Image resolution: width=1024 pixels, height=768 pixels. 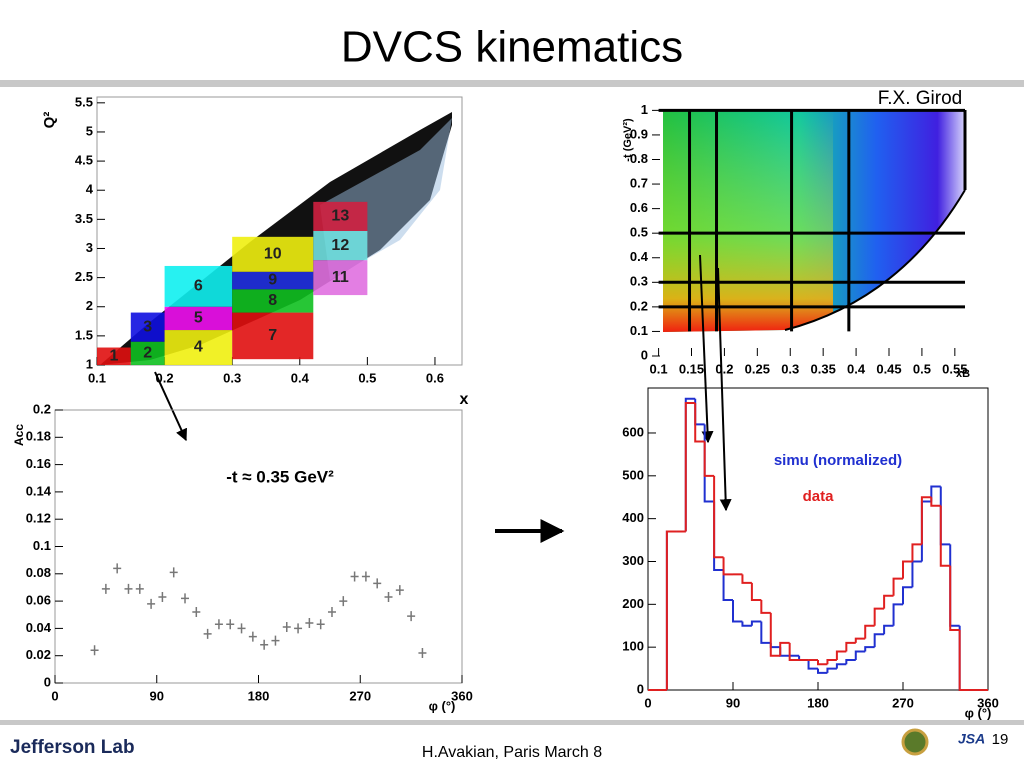 What do you see at coordinates (435, 377) in the screenshot?
I see `x-tick-label: 0.6` at bounding box center [435, 377].